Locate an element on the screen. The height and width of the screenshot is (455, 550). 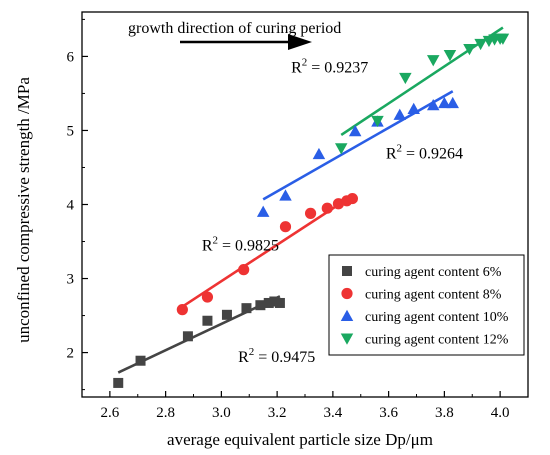
y-tick-label: 4 is located at coordinates (71, 206).